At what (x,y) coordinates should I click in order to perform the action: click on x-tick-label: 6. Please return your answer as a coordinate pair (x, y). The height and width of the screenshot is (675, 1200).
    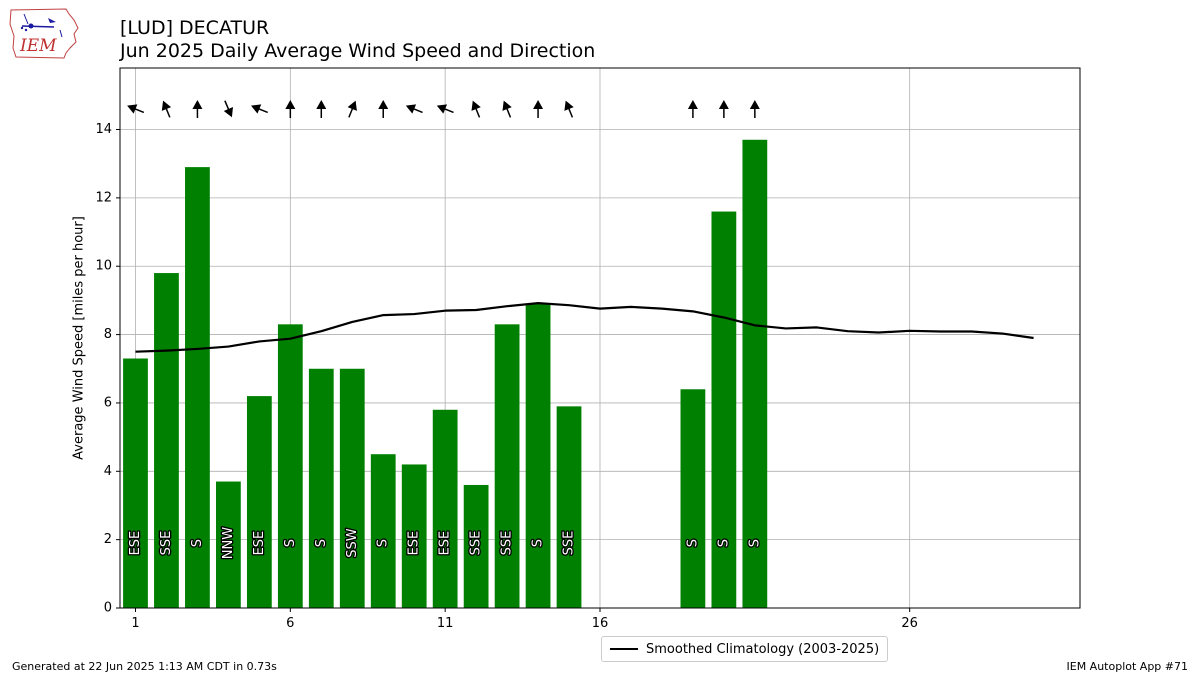
    Looking at the image, I should click on (290, 623).